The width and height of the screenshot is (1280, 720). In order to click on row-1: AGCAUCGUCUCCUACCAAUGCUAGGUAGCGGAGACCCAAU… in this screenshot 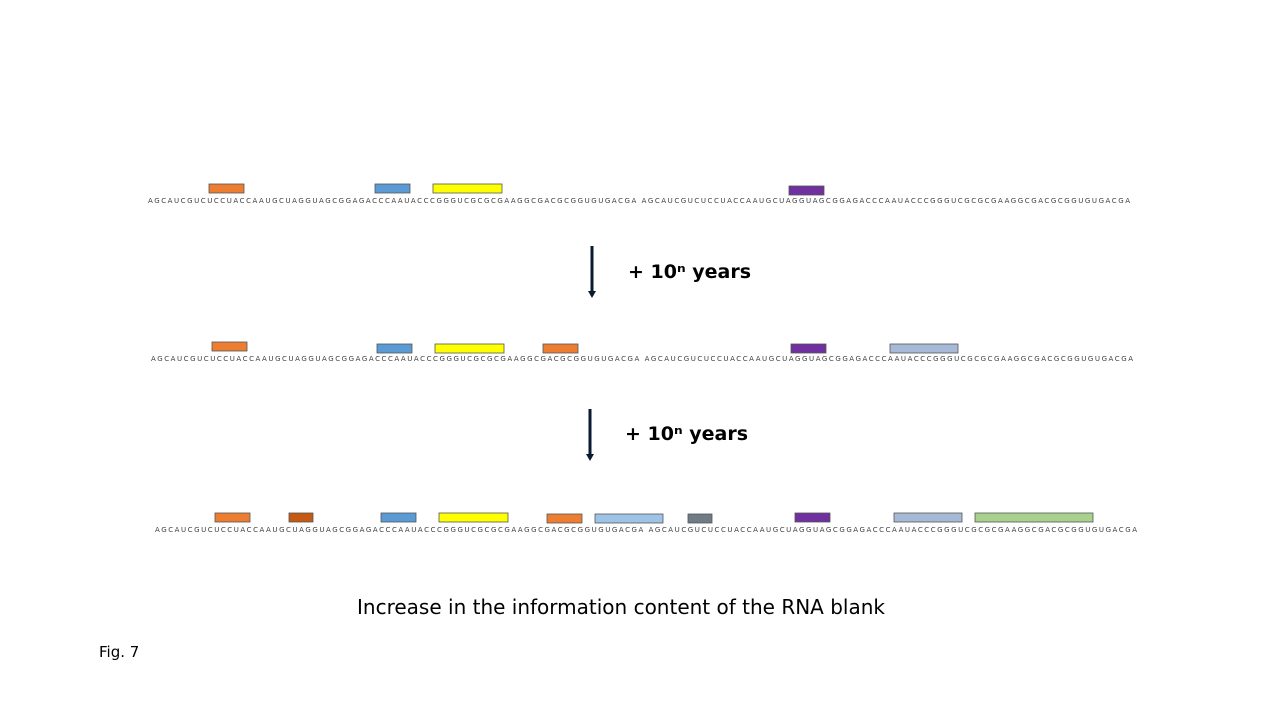, I will do `click(639, 194)`.